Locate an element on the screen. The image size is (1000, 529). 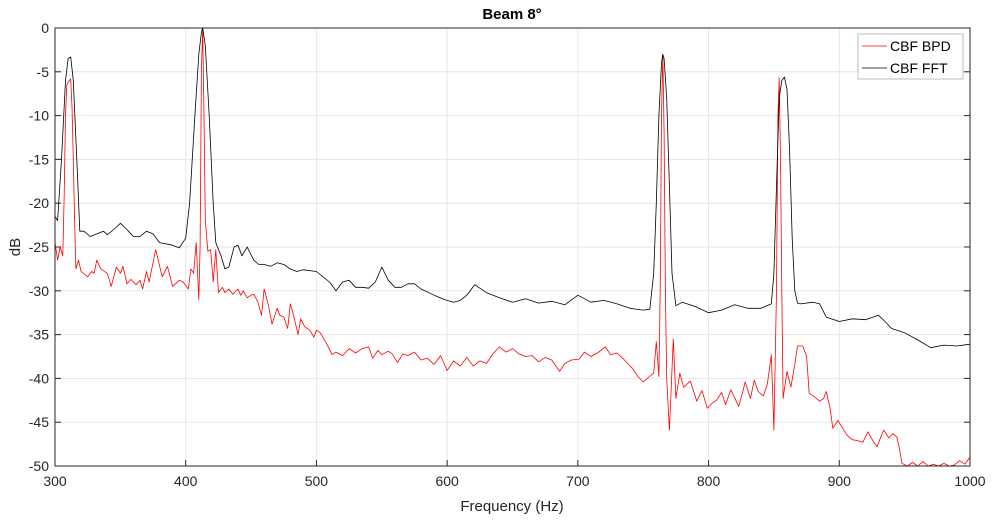
legend-label-bpd: CBF BPD is located at coordinates (920, 46).